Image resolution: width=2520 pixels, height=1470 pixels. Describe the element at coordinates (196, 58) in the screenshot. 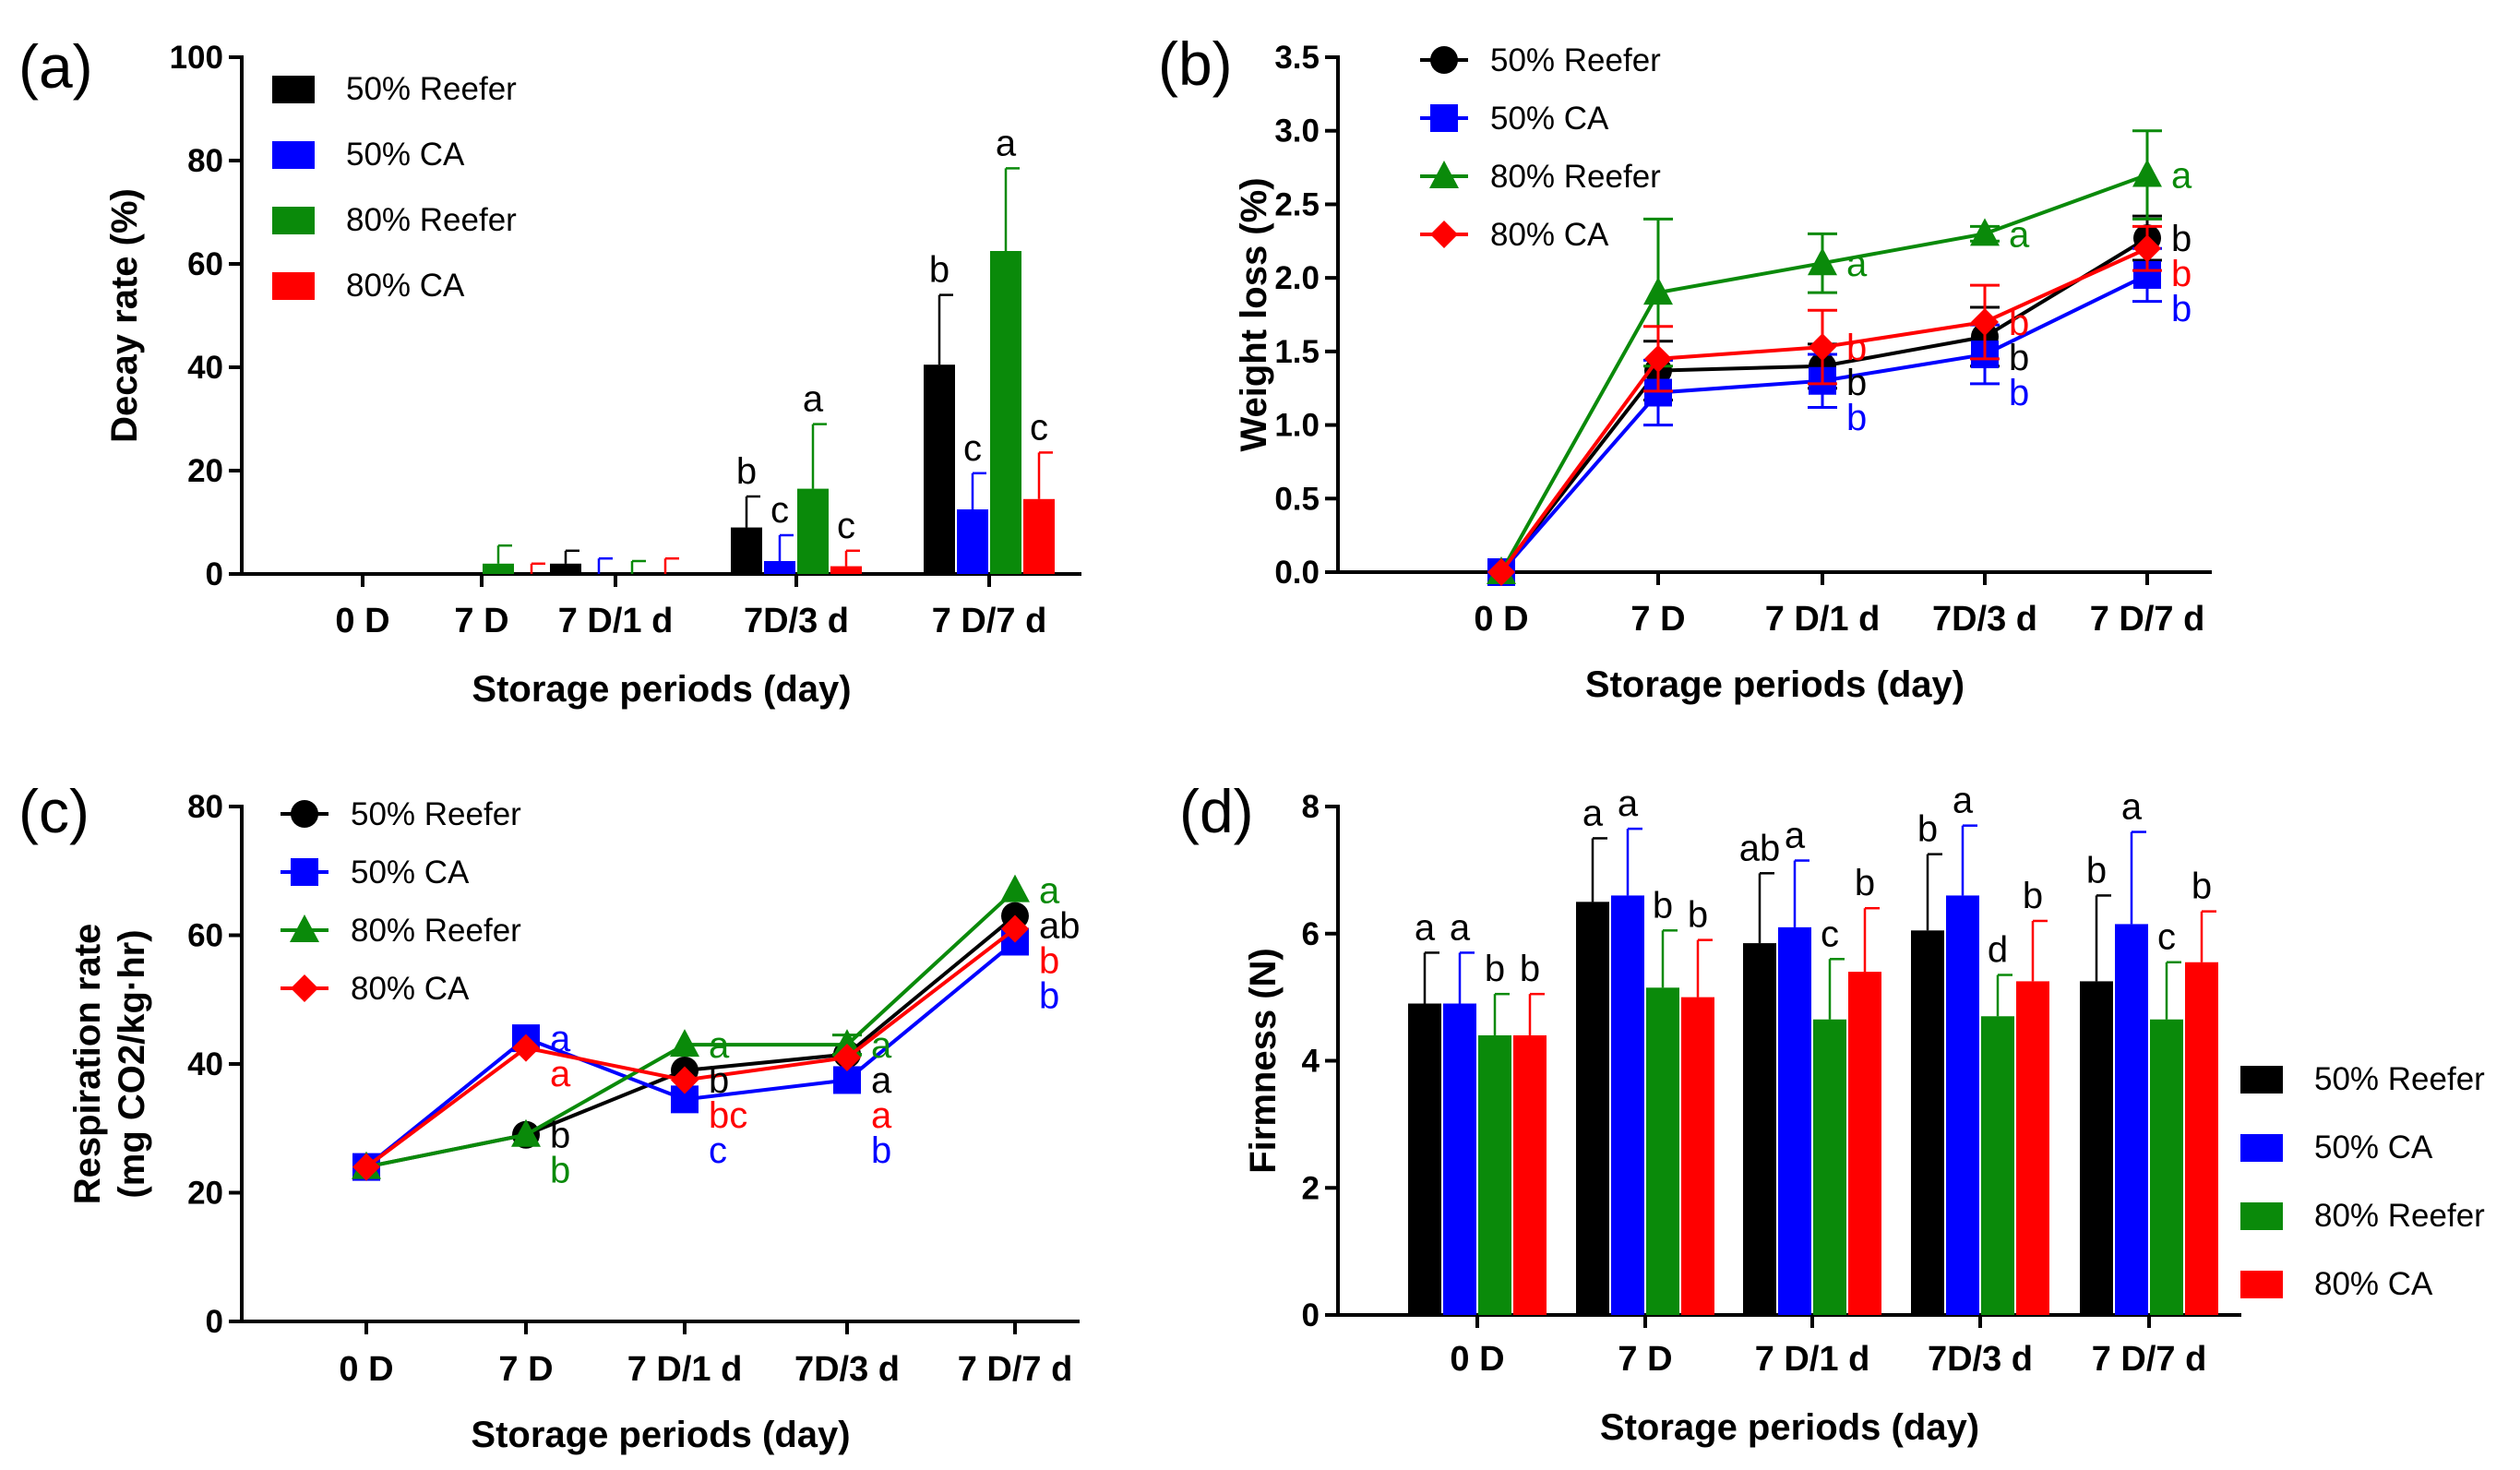

I see `y-tick-label: 100` at that location.